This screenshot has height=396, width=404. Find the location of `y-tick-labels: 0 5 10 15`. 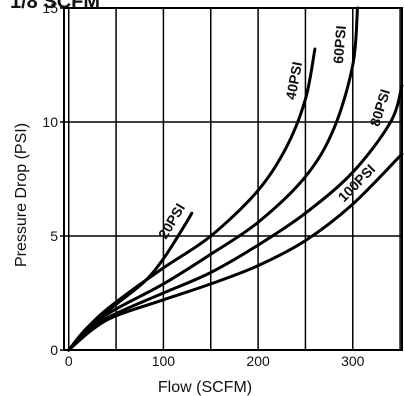

y-tick-labels: 0 5 10 15 is located at coordinates (53, 179).